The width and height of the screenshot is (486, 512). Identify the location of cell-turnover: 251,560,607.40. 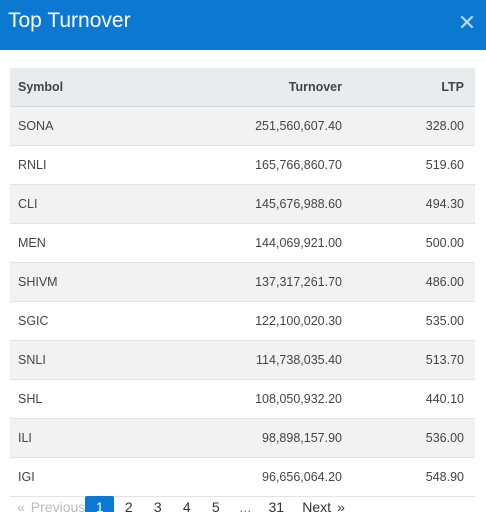
(298, 125).